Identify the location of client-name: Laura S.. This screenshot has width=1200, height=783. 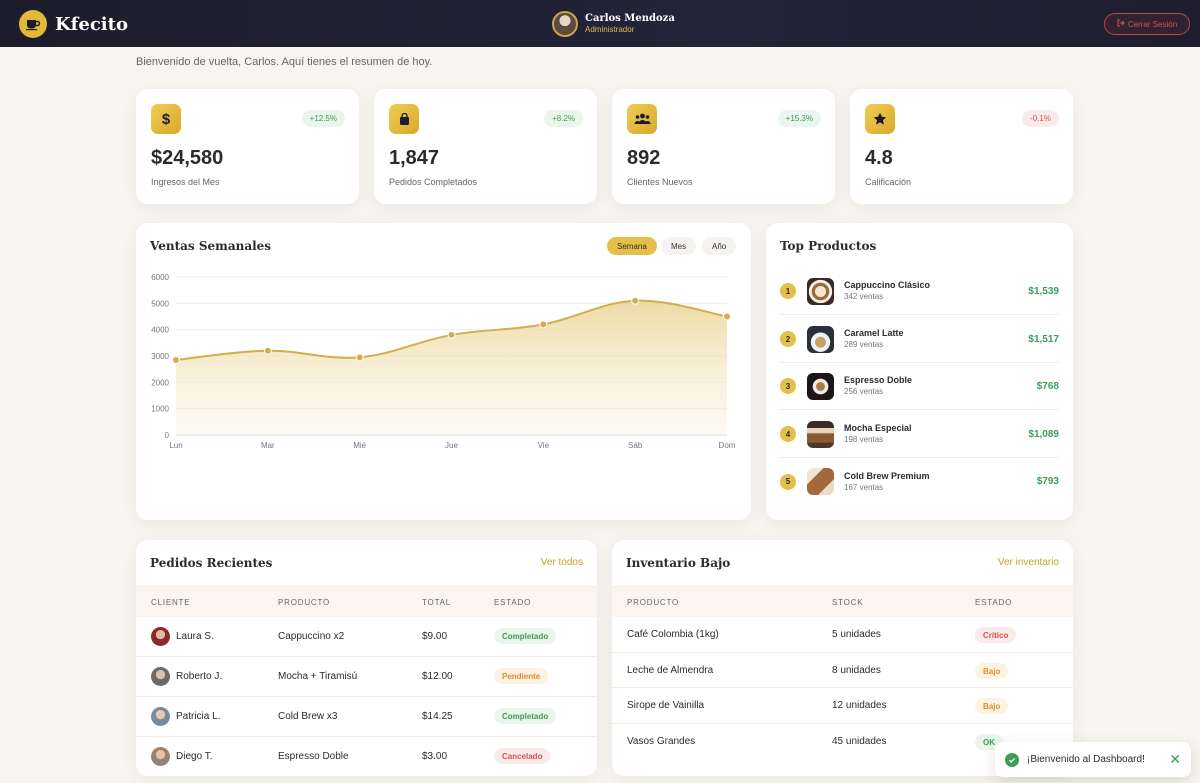
(195, 636).